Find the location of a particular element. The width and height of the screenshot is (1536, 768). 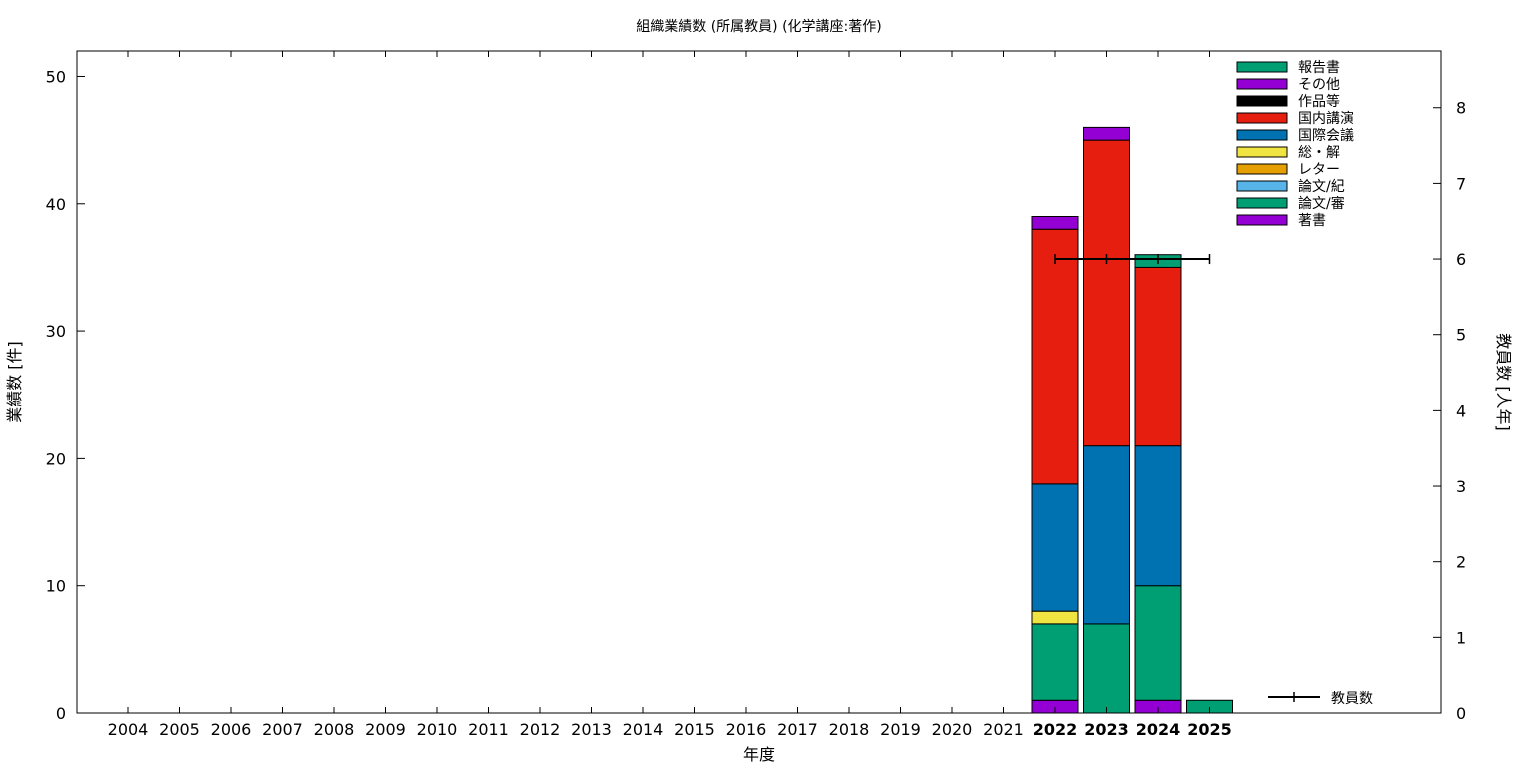

y-tick-label: 20 is located at coordinates (56, 458).